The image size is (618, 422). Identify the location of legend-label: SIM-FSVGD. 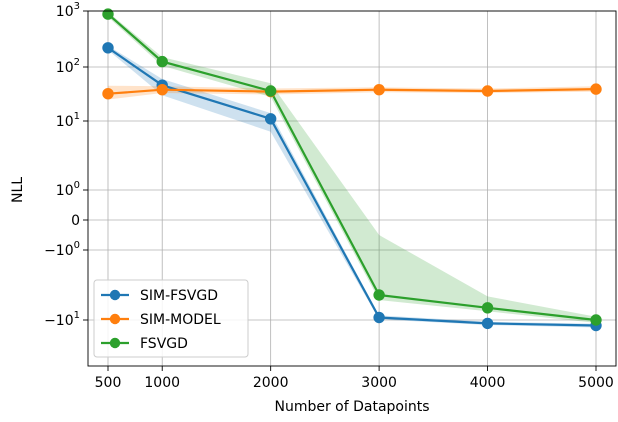
(179, 296).